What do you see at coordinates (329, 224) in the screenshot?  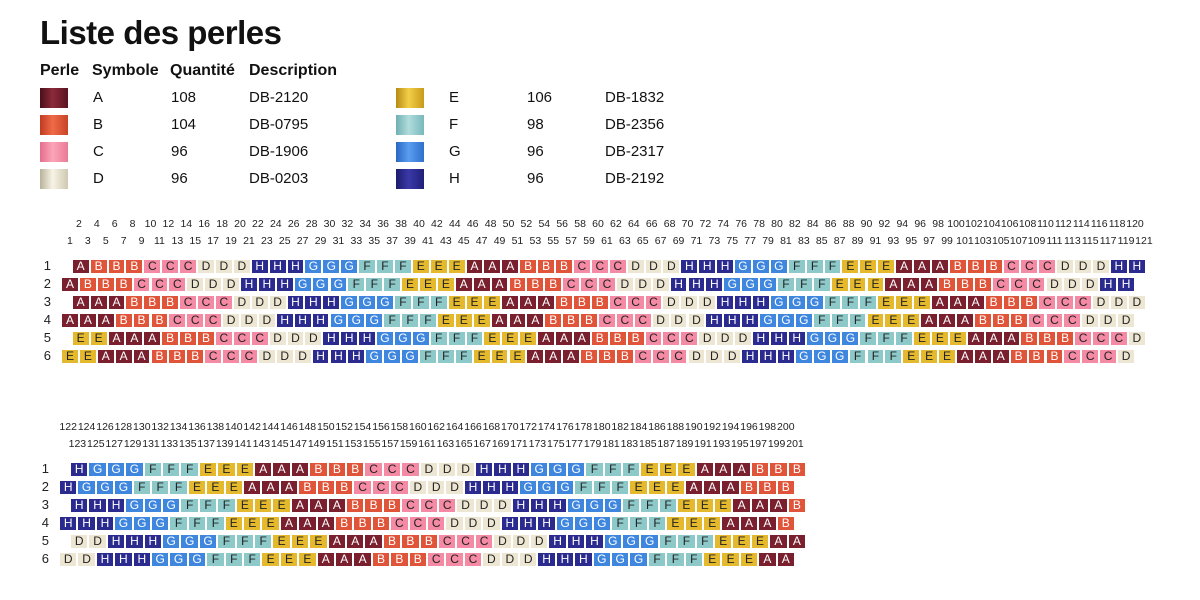 I see `column-number: 30` at bounding box center [329, 224].